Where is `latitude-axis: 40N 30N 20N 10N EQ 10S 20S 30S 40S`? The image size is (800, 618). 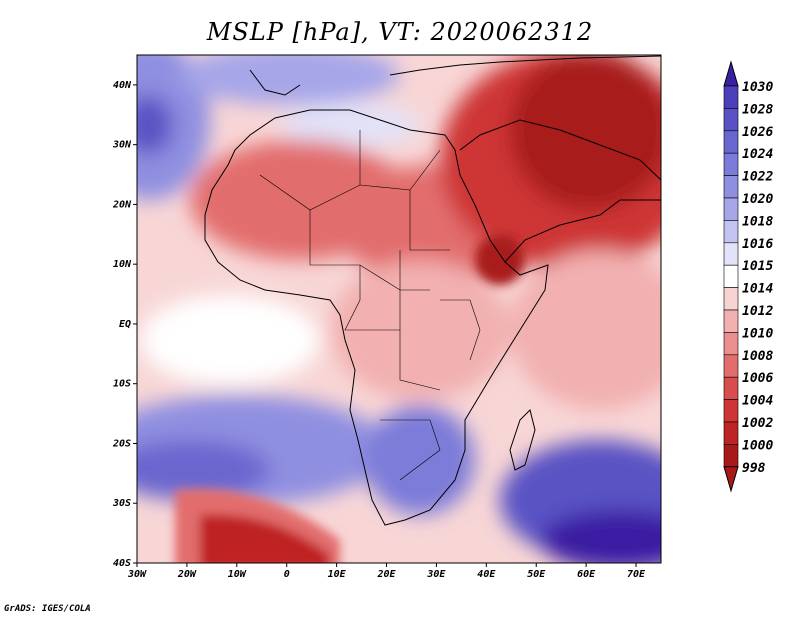 latitude-axis: 40N 30N 20N 10N EQ 10S 20S 30S 40S is located at coordinates (124, 324).